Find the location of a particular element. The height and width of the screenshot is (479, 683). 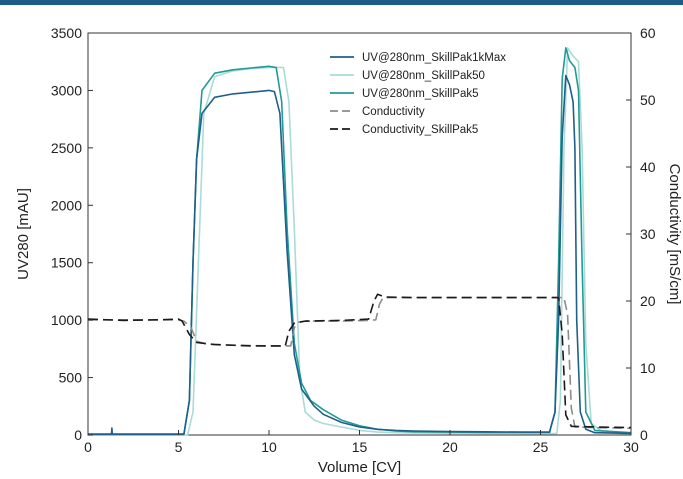

x-tick-label: 5 is located at coordinates (179, 447).